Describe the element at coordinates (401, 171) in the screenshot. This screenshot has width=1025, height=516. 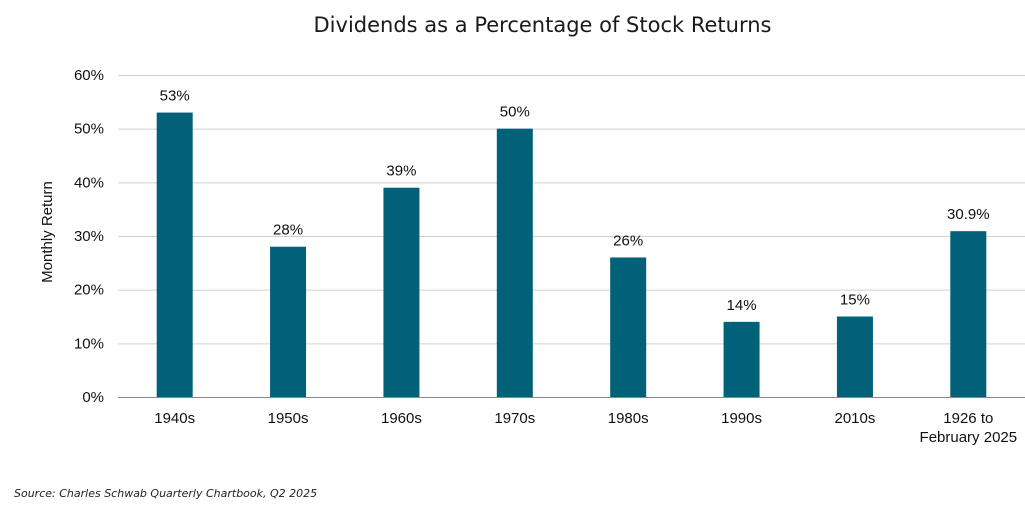
I see `data-label: 39%` at that location.